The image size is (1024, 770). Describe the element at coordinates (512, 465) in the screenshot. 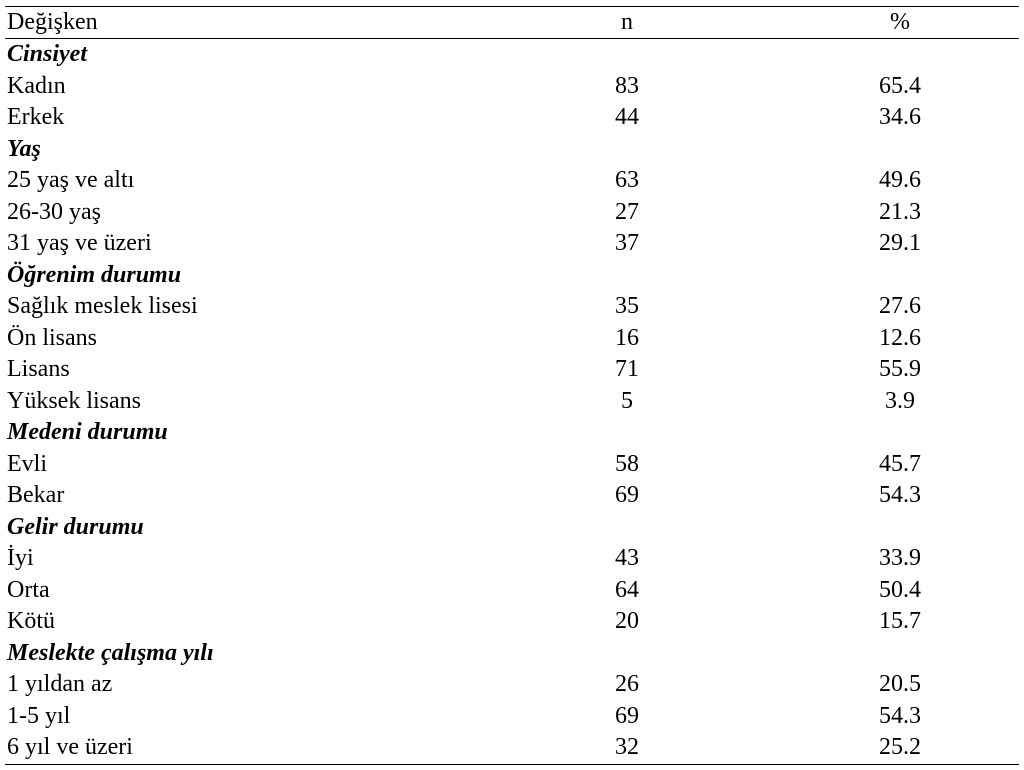

I see `table-row: Evli 58 45.7` at that location.